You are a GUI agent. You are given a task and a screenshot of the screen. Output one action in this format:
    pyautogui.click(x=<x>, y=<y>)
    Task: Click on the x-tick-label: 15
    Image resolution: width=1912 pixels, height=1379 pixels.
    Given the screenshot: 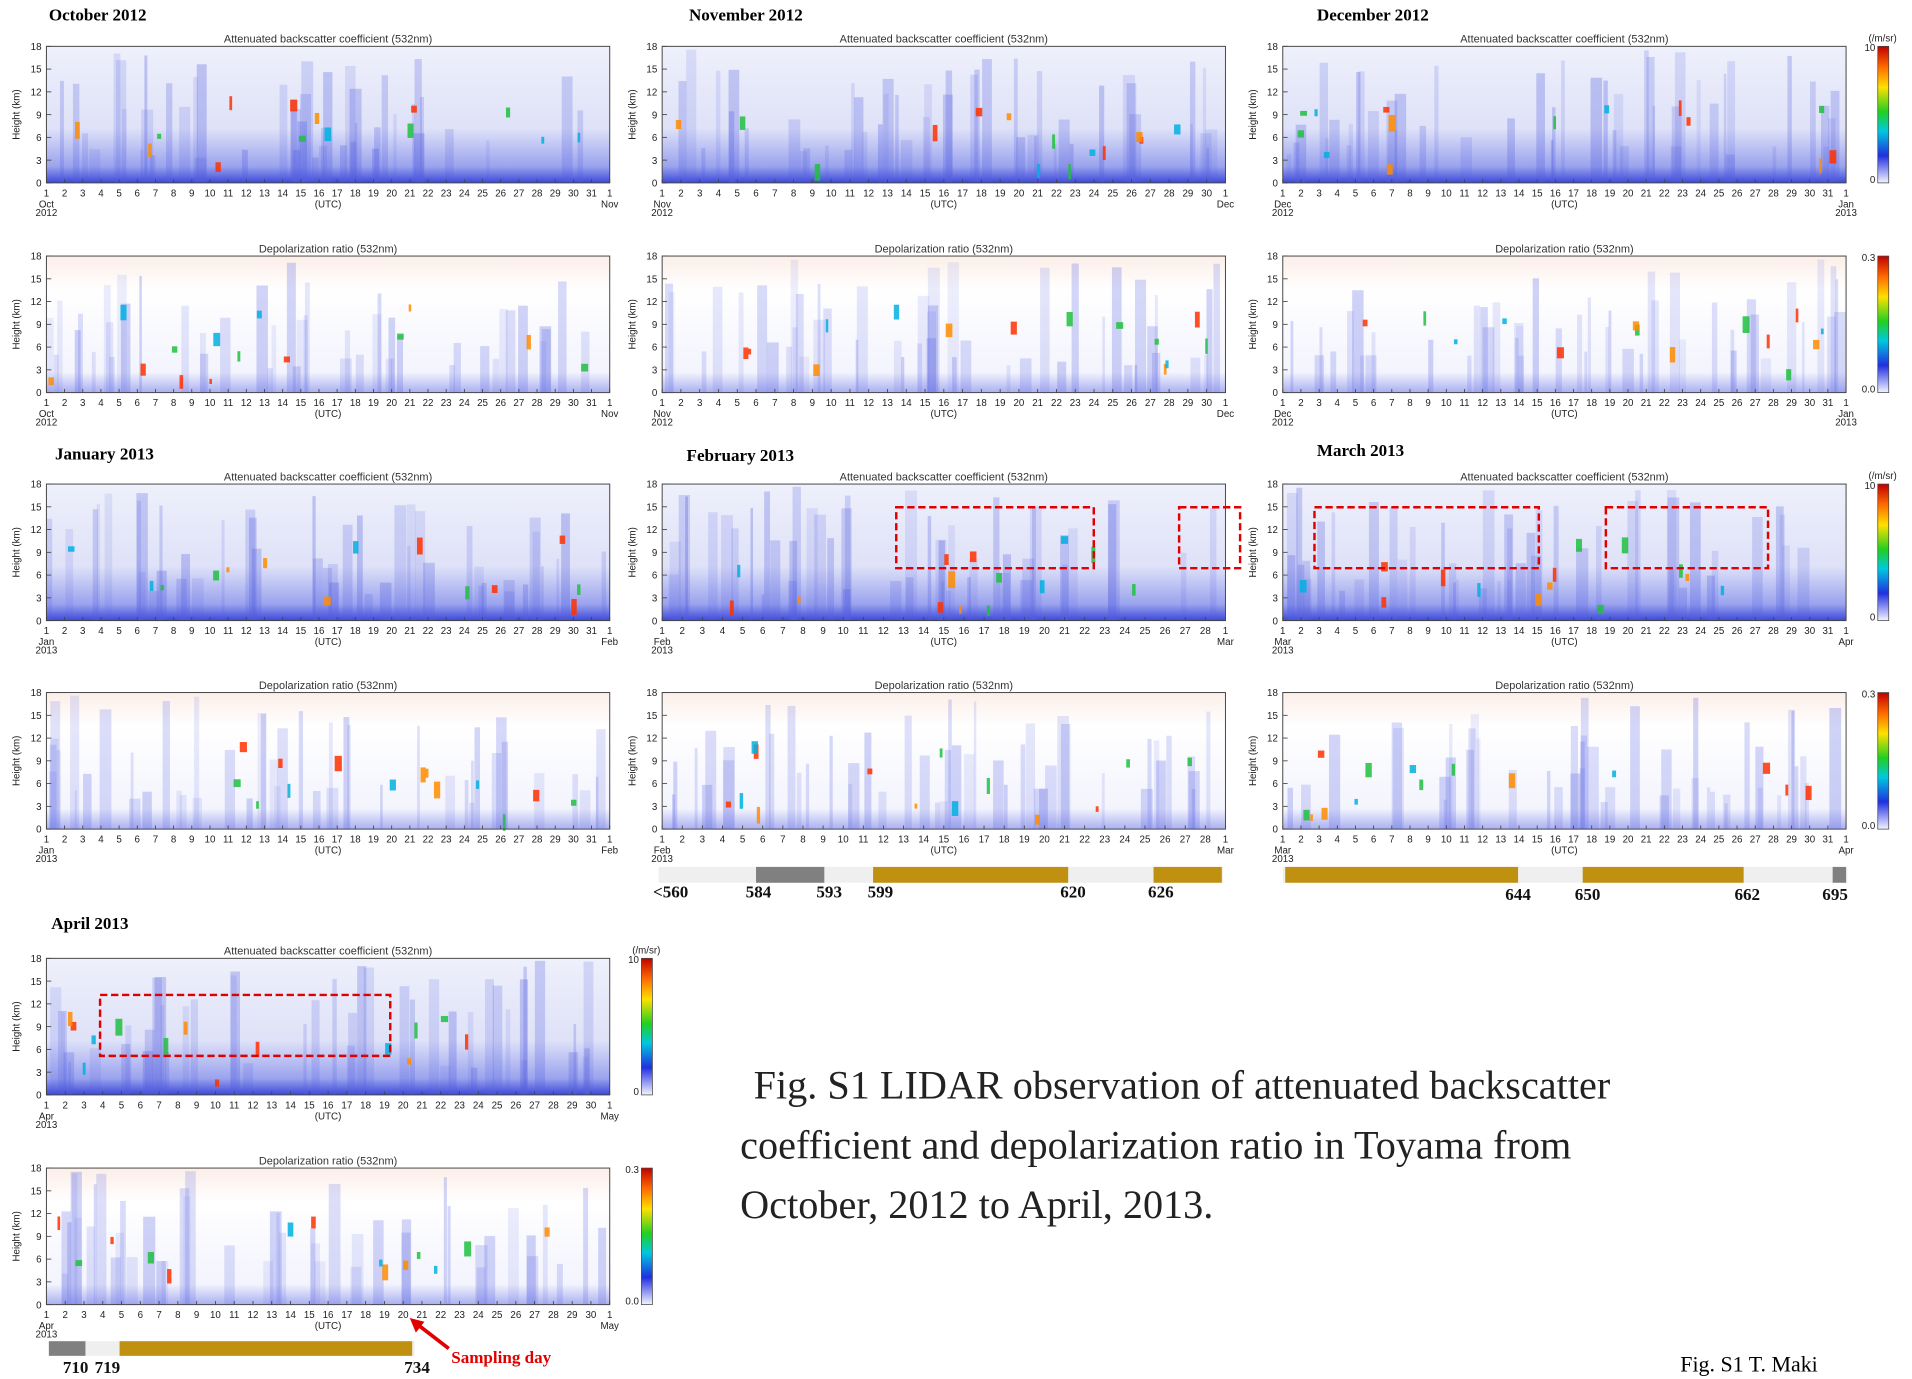 What is the action you would take?
    pyautogui.click(x=300, y=840)
    